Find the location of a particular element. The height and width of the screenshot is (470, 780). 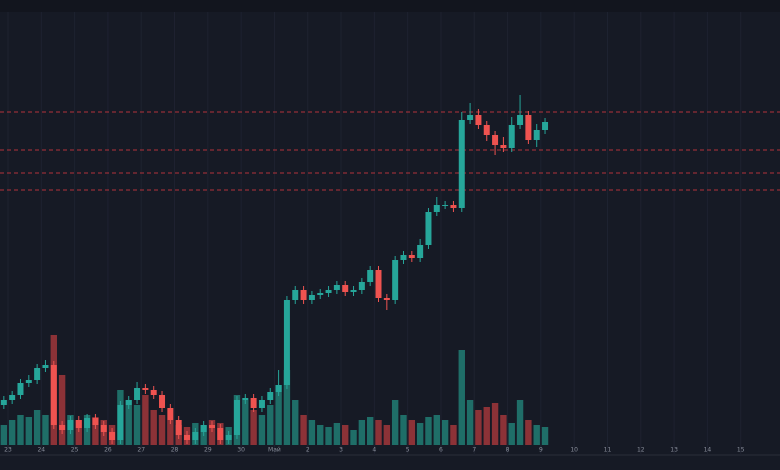

x-tick-label: 4 is located at coordinates (374, 450).